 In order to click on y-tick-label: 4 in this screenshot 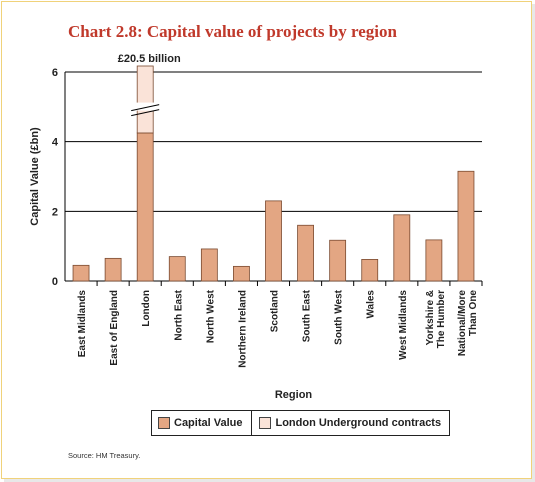, I will do `click(55, 143)`.